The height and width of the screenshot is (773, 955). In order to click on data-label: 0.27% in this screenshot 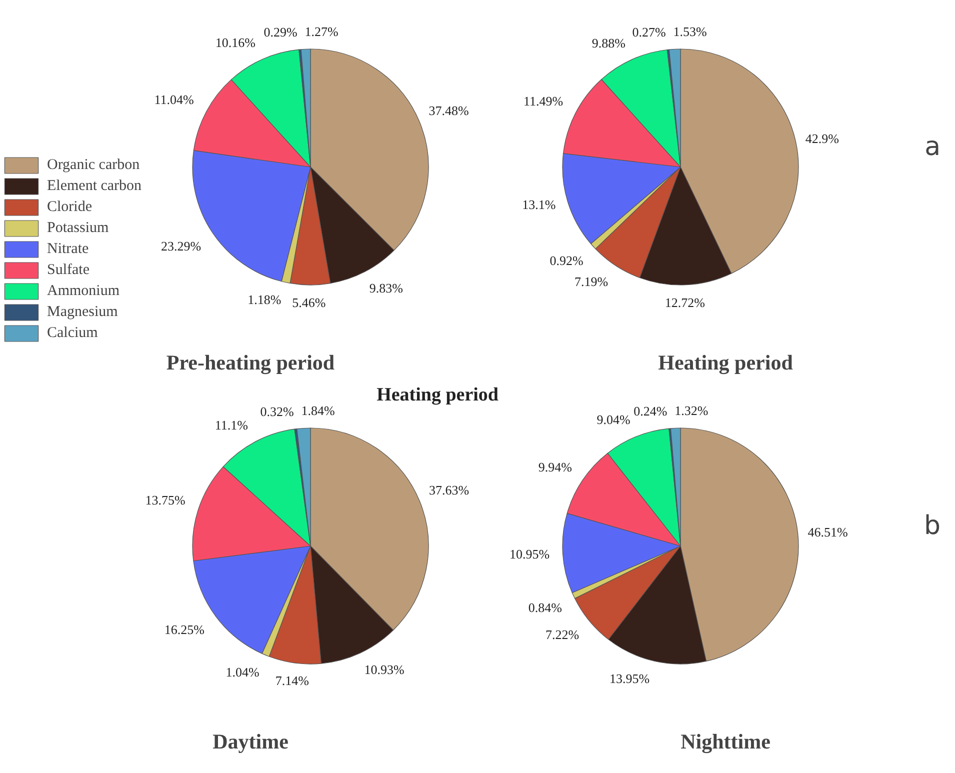, I will do `click(649, 32)`.